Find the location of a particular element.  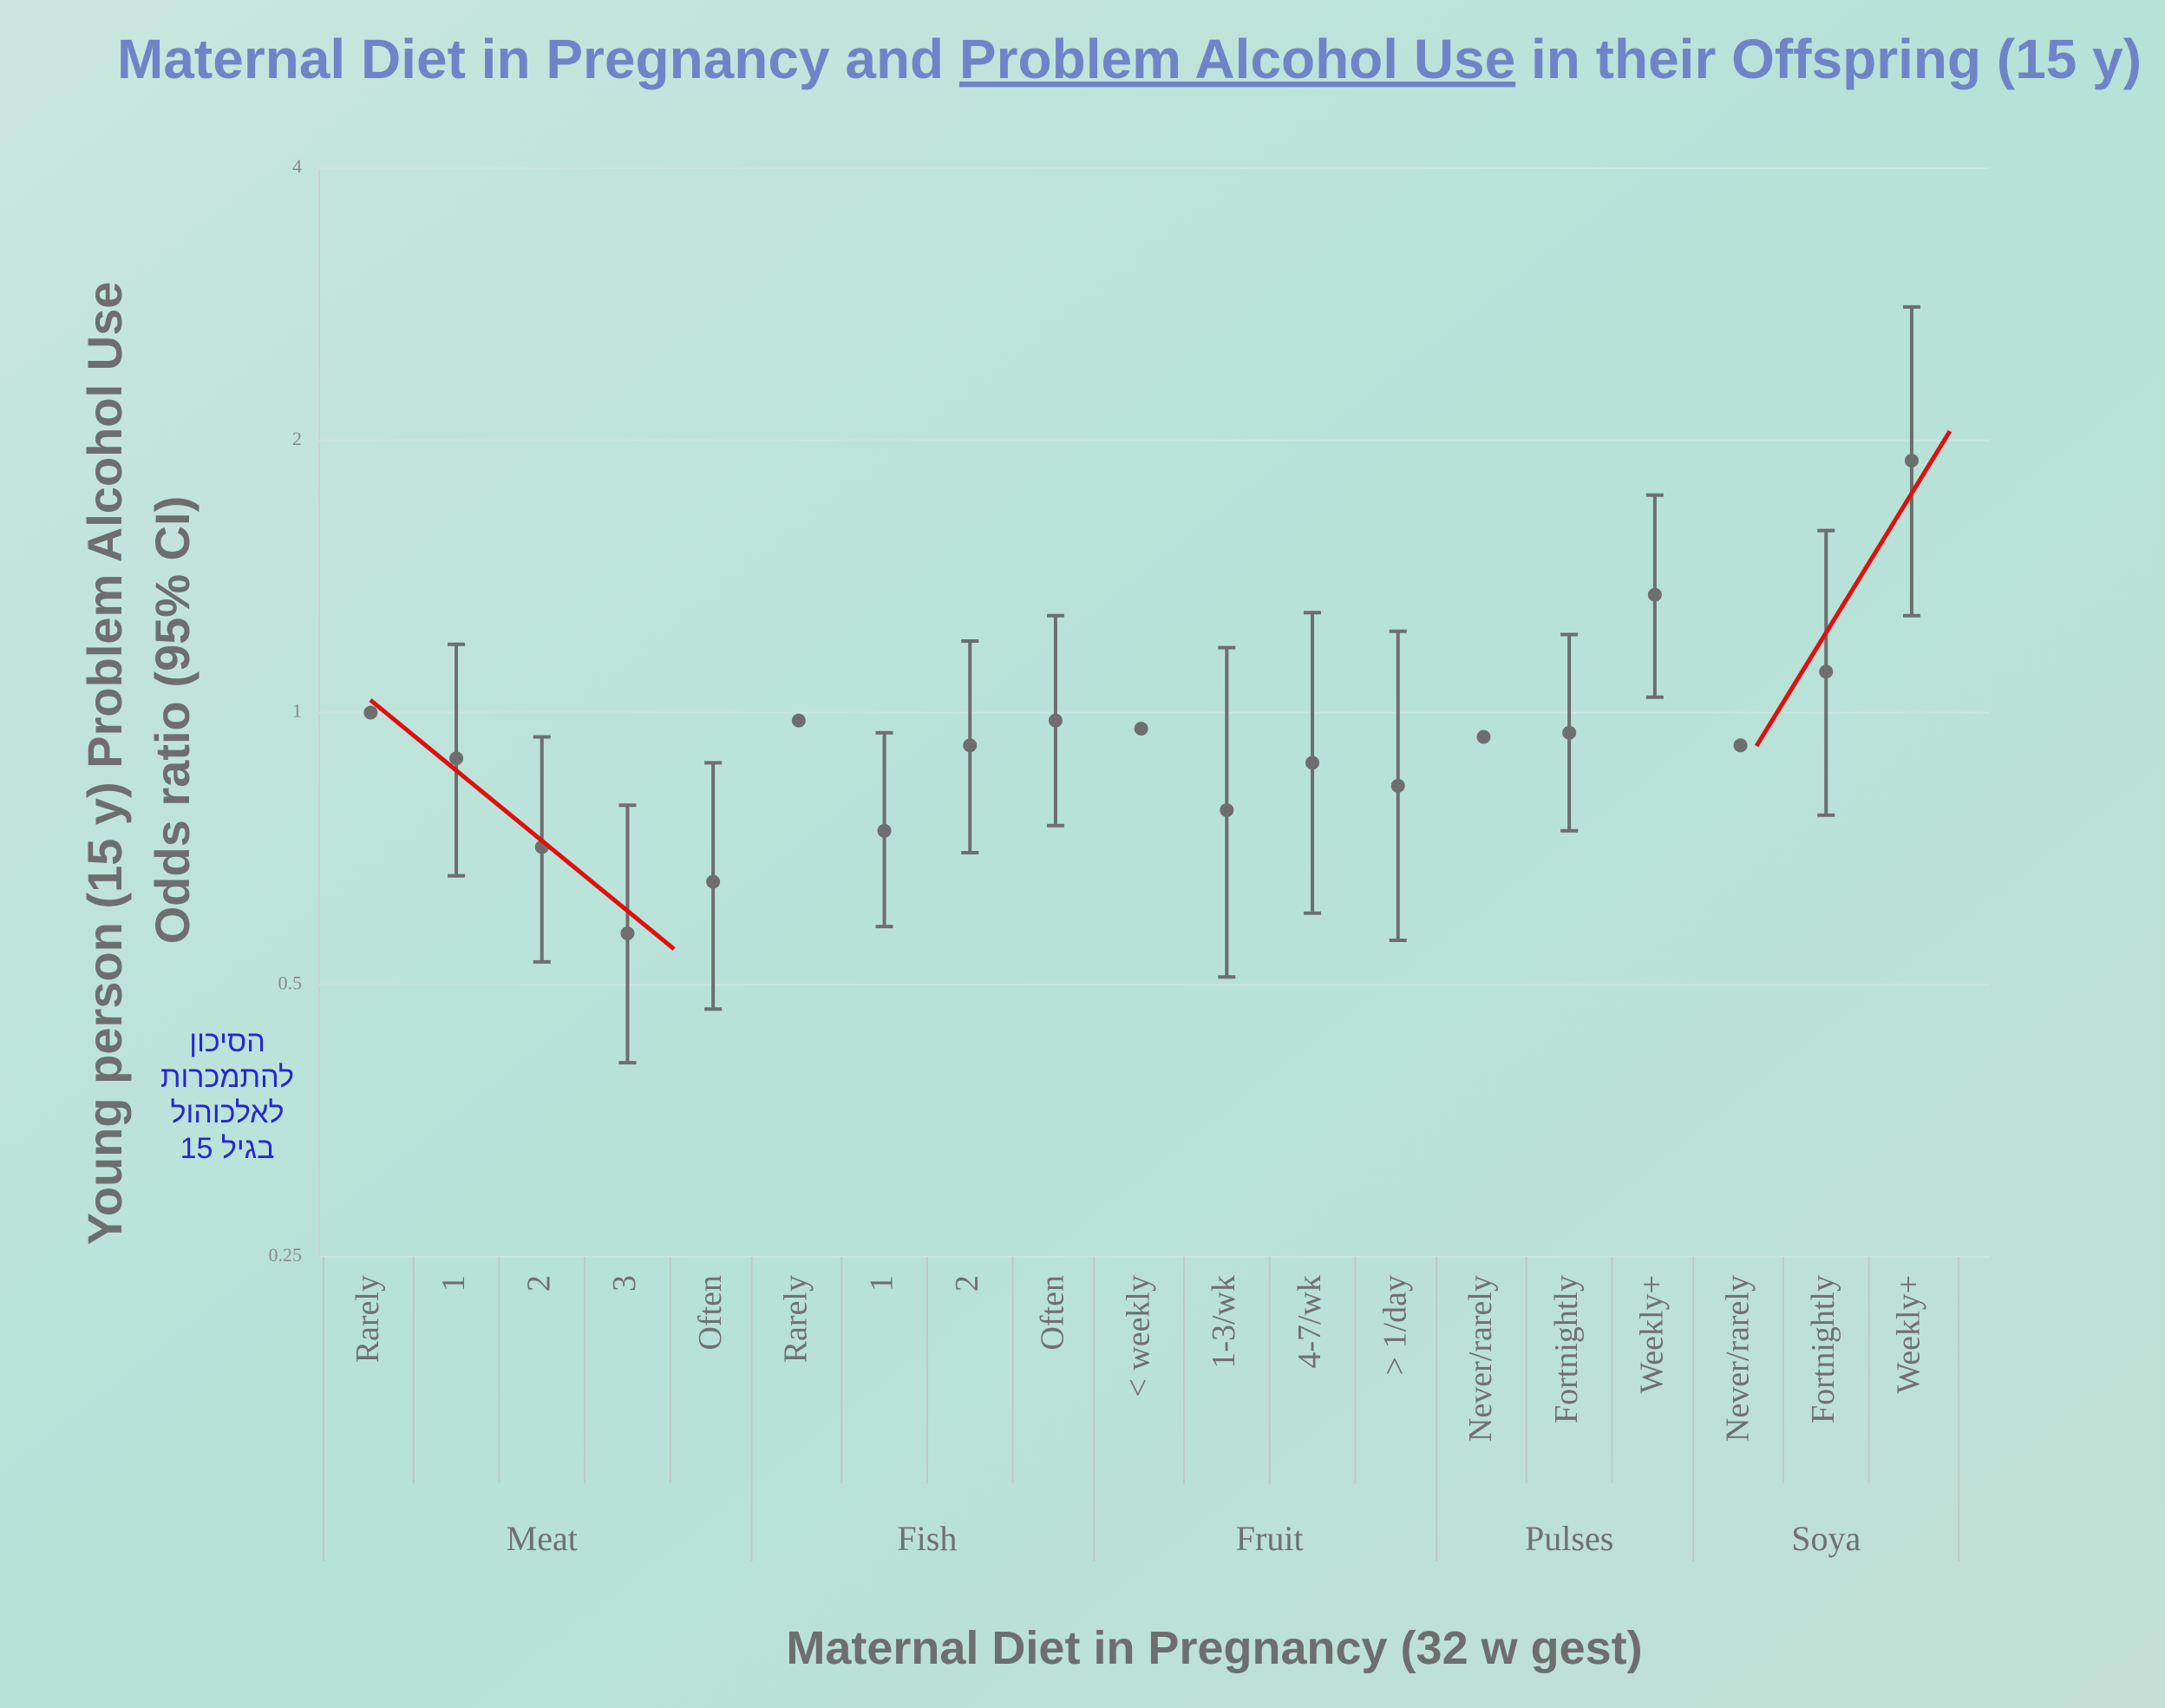

x-tick-label: > 1/day is located at coordinates (1395, 1325).